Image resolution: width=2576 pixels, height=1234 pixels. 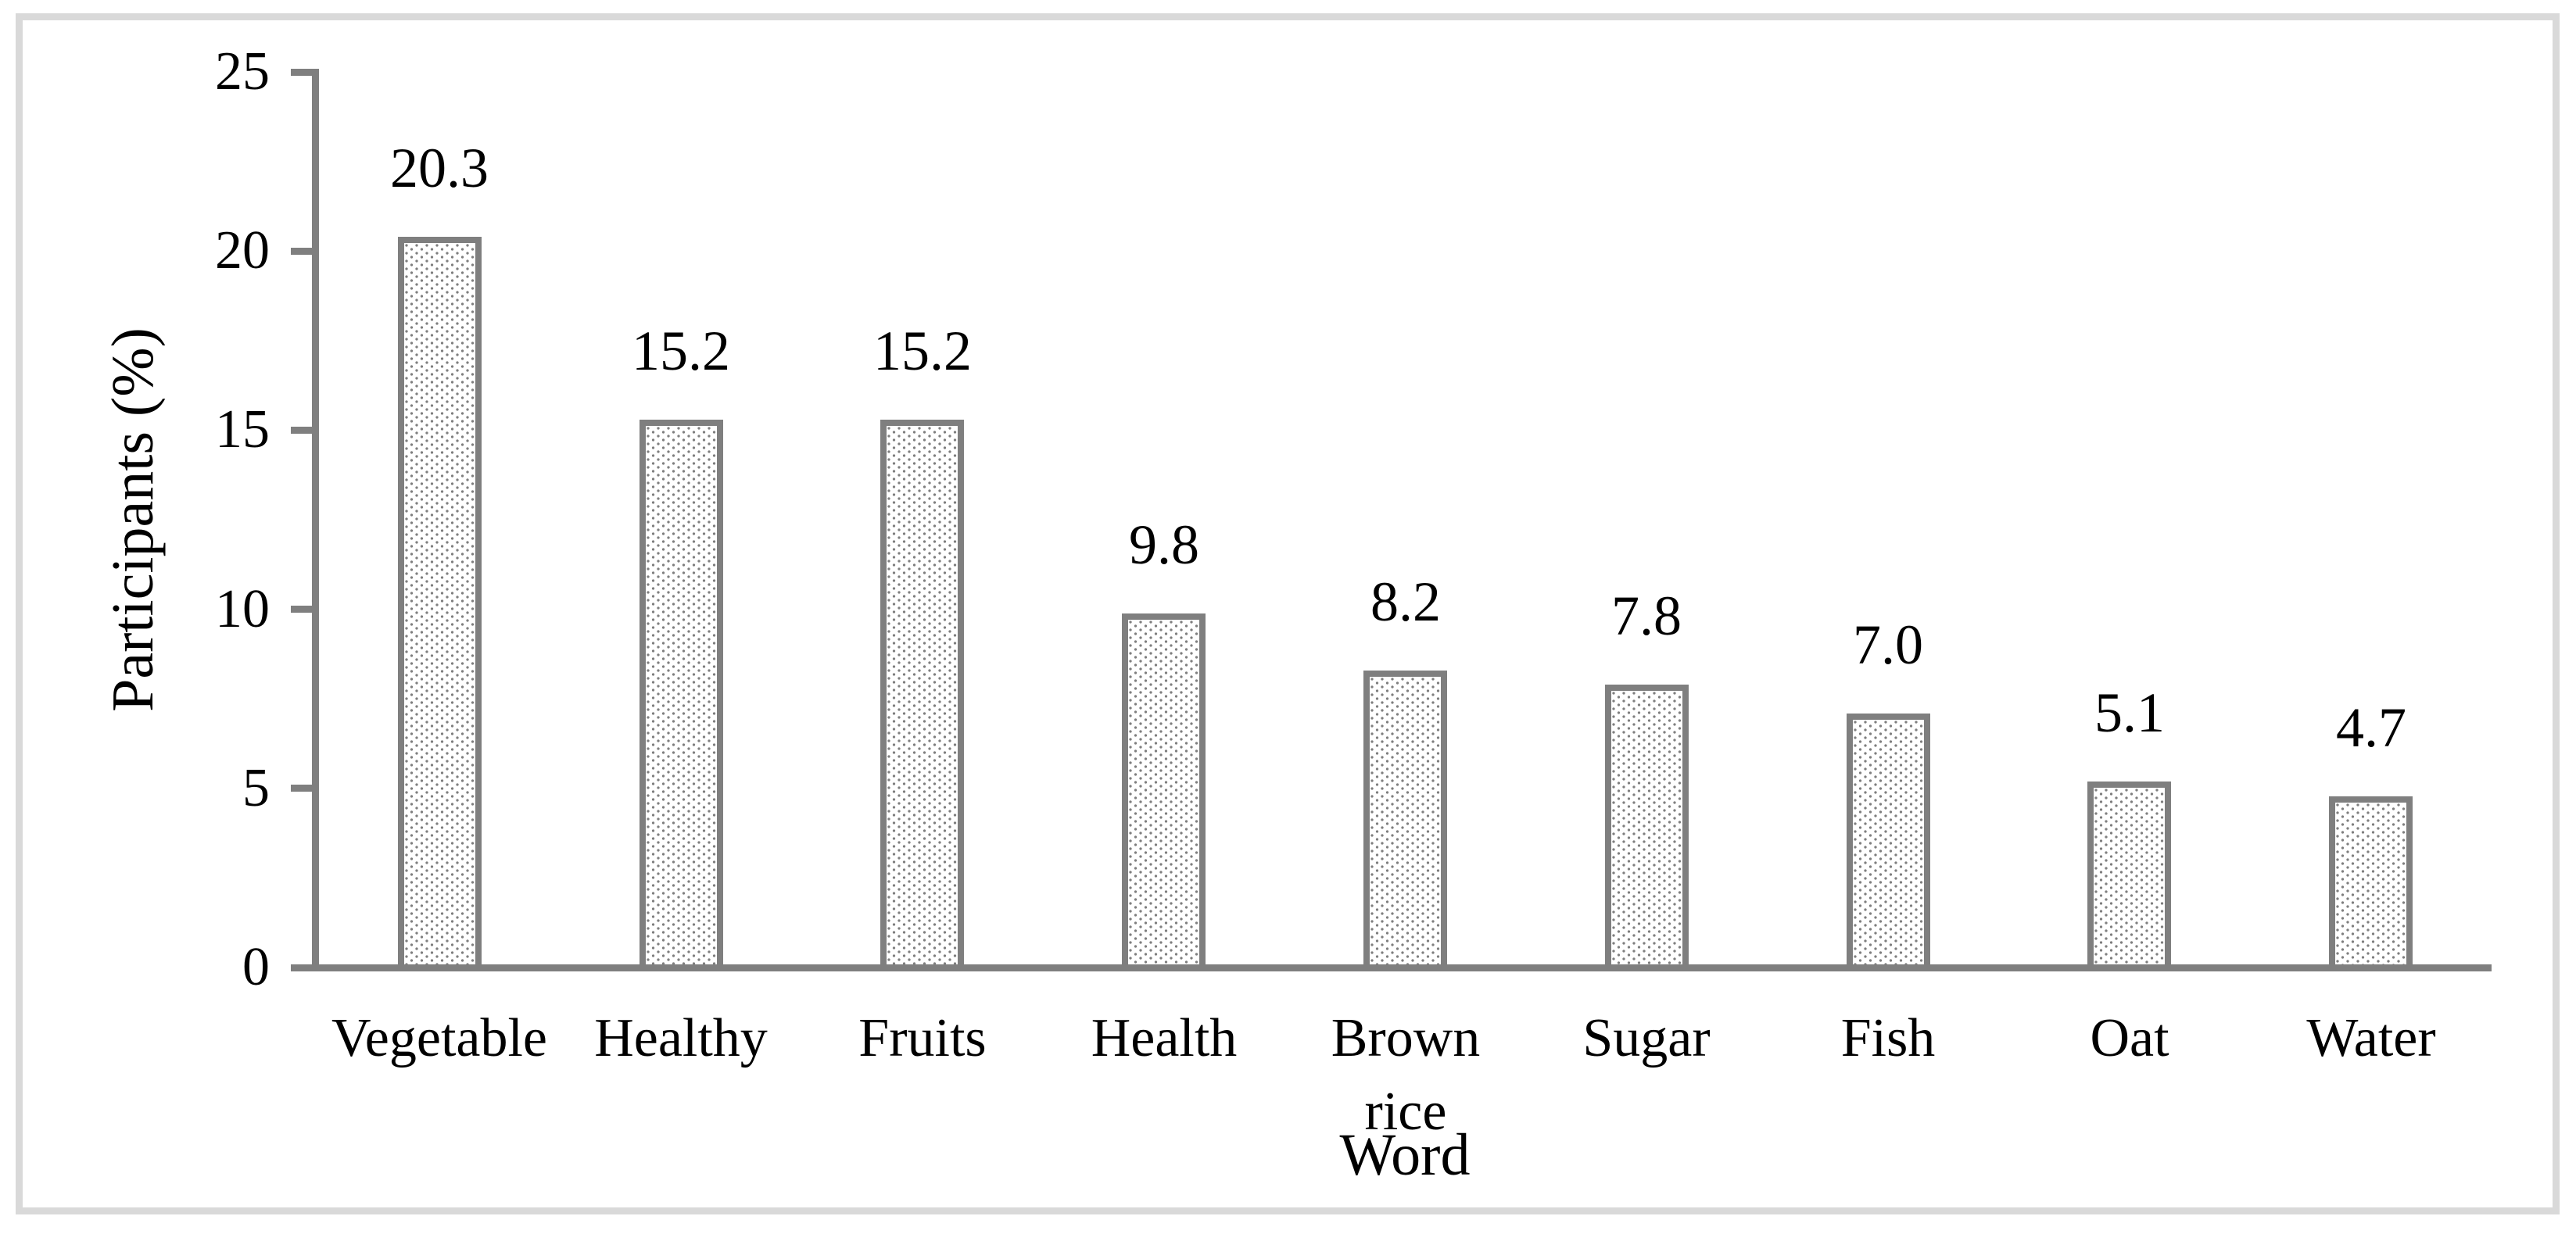 I want to click on x-category-label: Fish, so click(x=1888, y=1038).